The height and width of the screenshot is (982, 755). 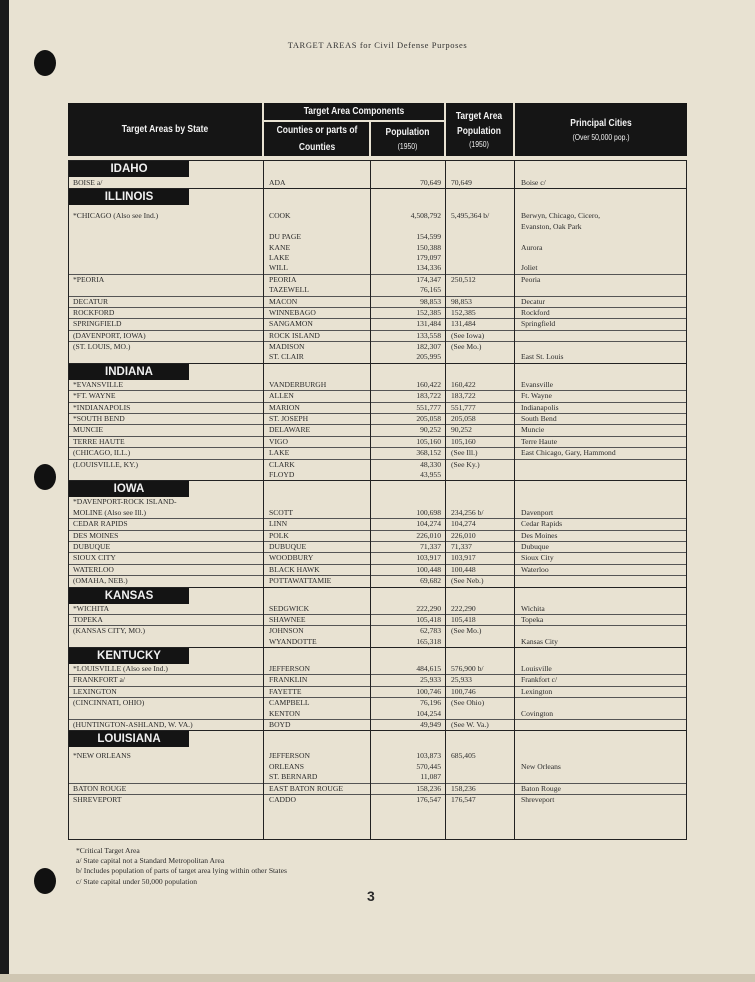 I want to click on target-area-cell: FRANKFORT a/, so click(x=99, y=680).